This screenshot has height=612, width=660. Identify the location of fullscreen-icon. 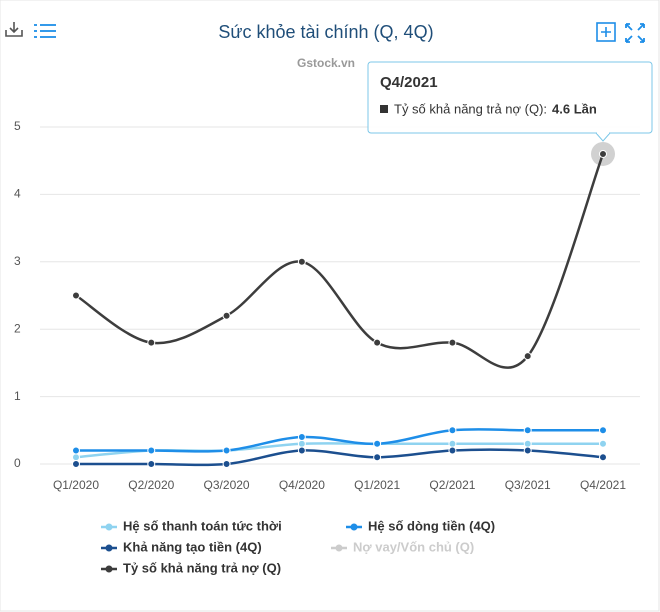
(635, 33).